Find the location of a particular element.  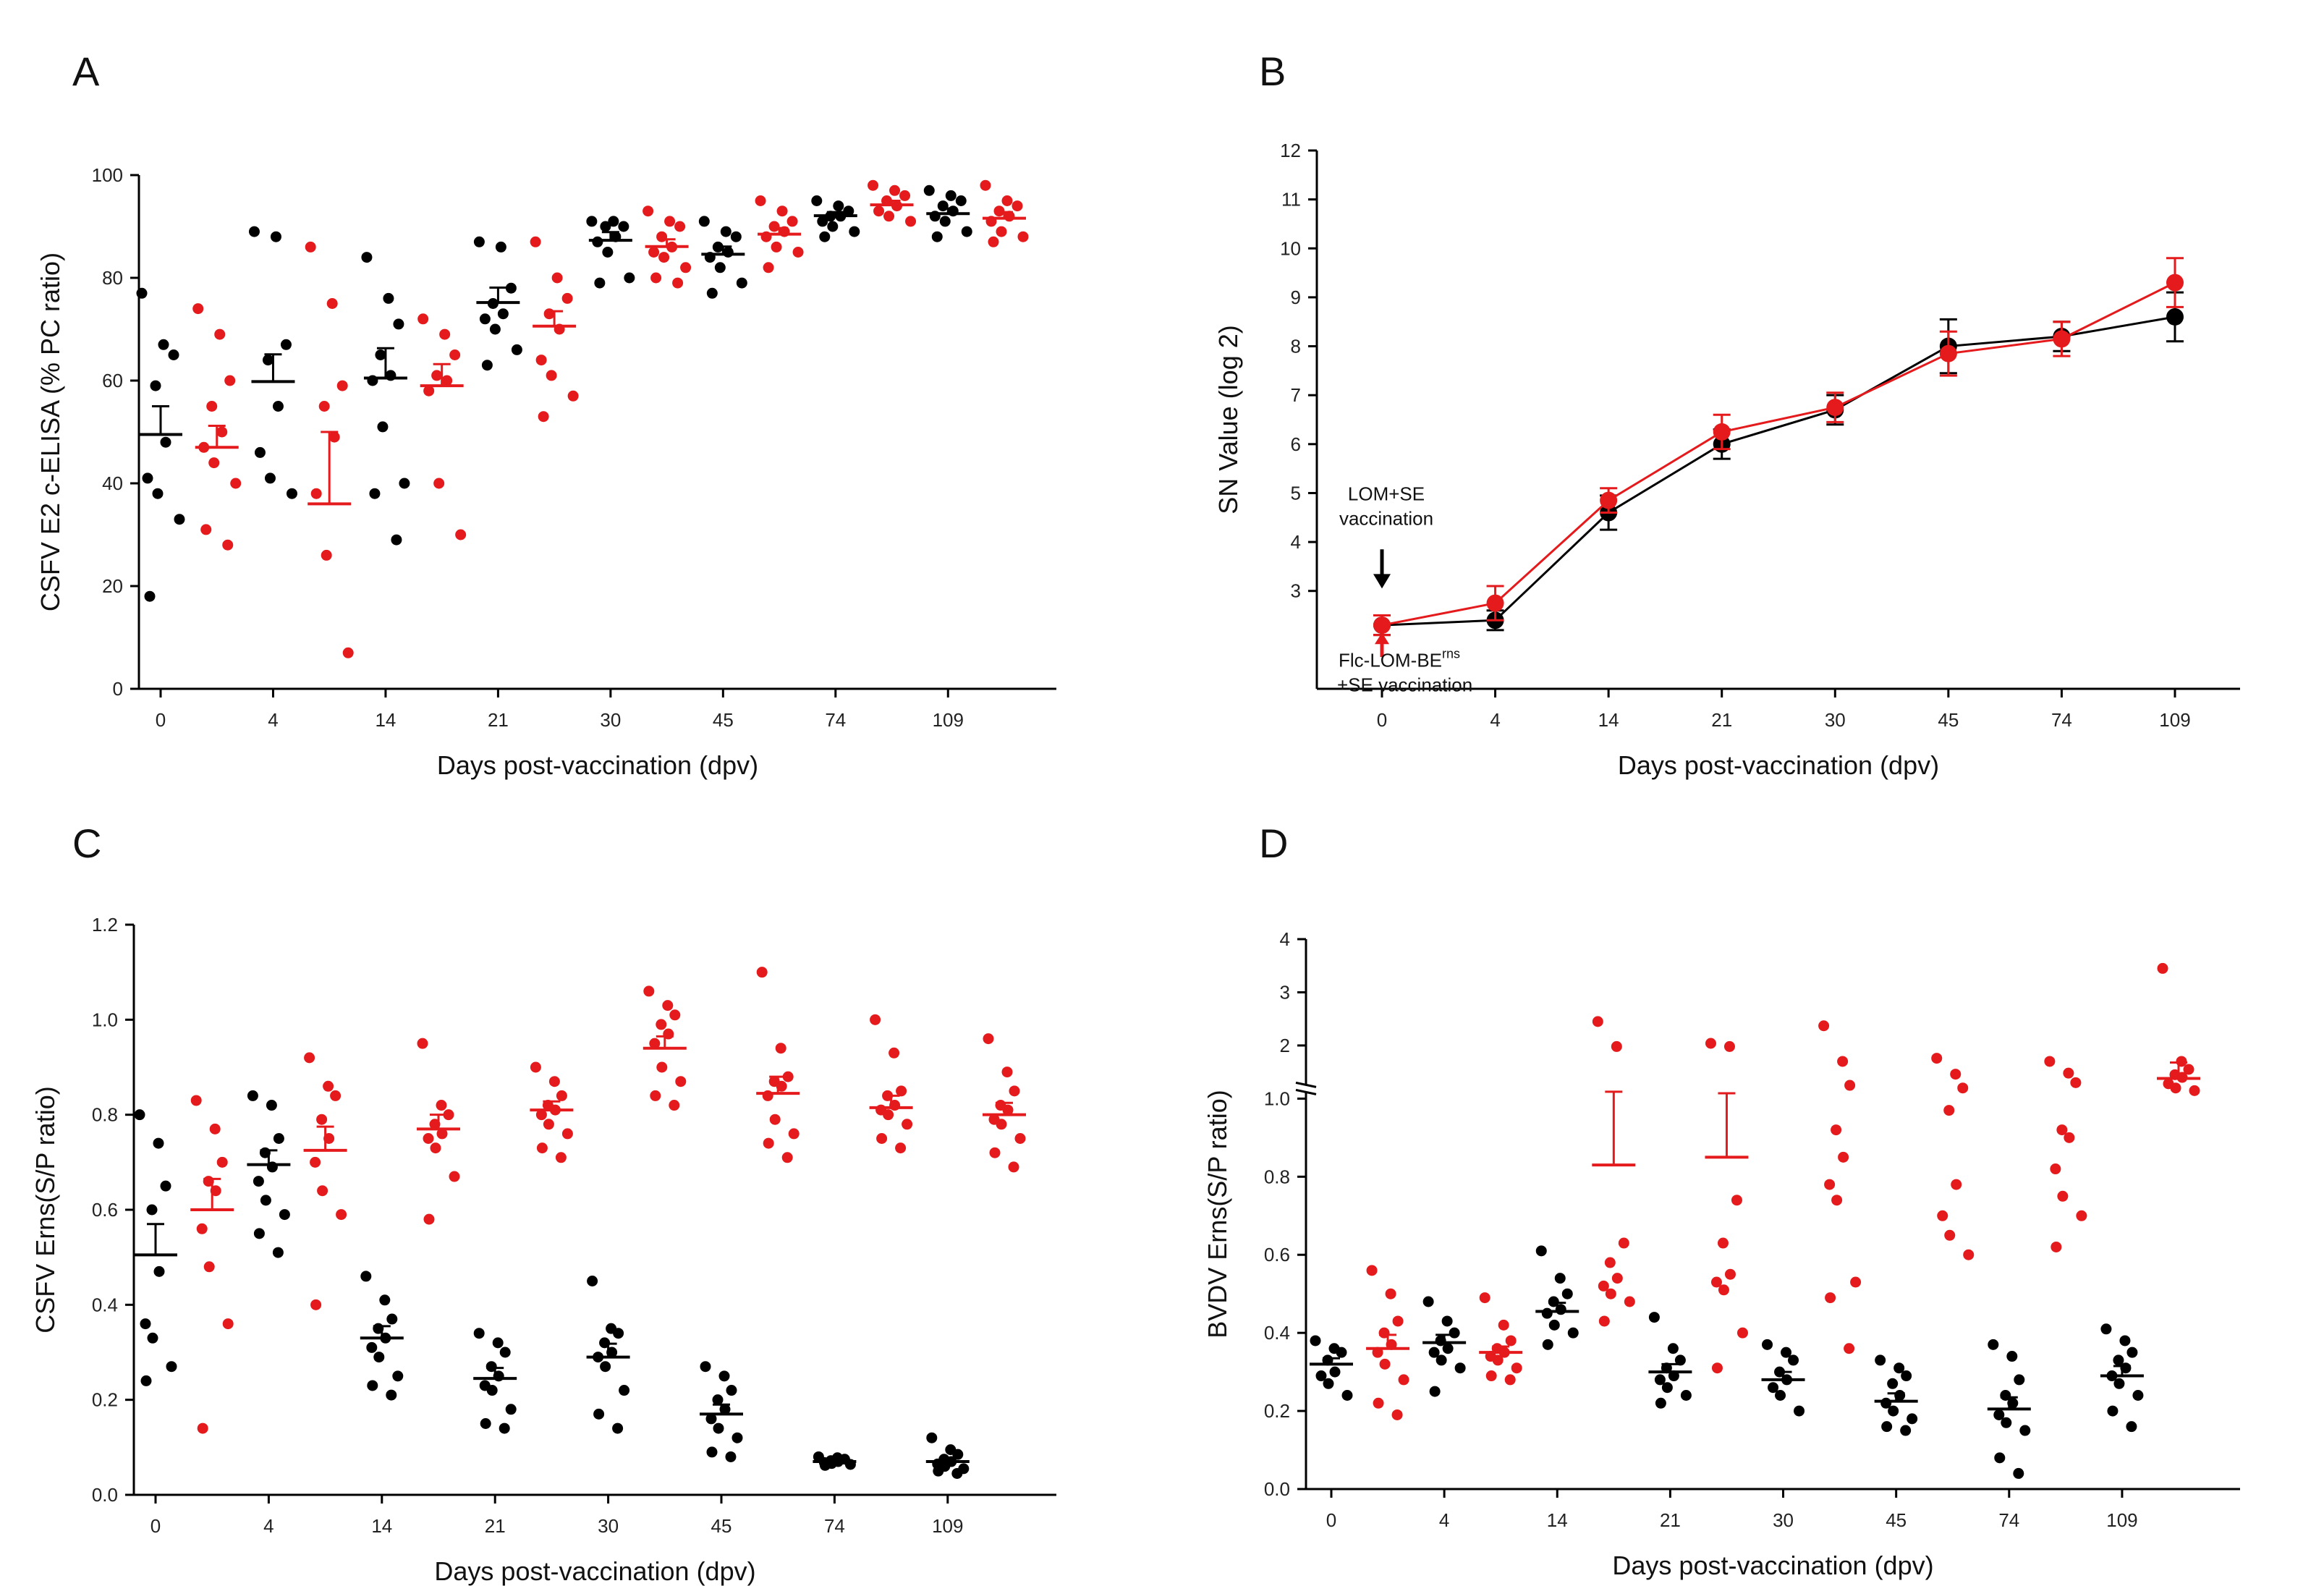

x-tick-label: 30 is located at coordinates (1835, 720).